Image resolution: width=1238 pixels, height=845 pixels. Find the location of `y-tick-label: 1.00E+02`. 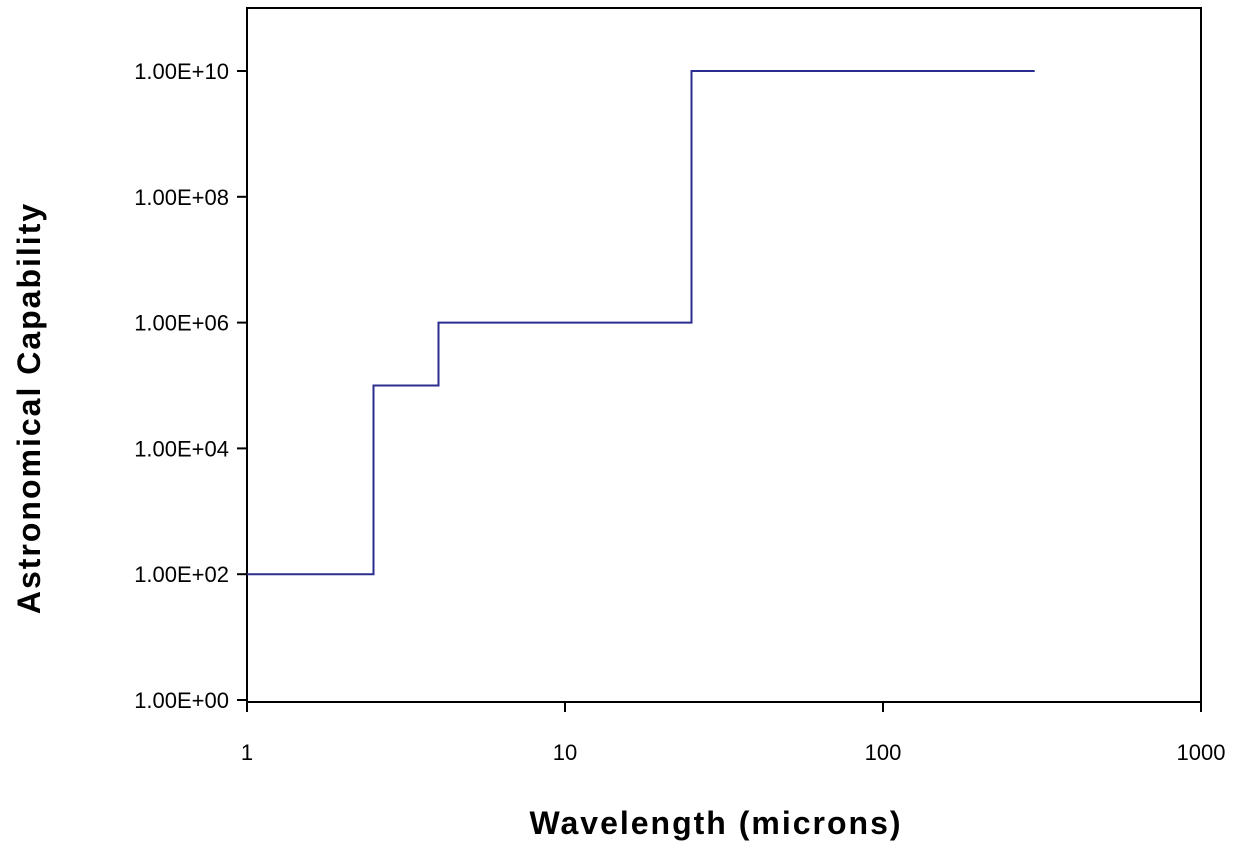

y-tick-label: 1.00E+02 is located at coordinates (181, 574).